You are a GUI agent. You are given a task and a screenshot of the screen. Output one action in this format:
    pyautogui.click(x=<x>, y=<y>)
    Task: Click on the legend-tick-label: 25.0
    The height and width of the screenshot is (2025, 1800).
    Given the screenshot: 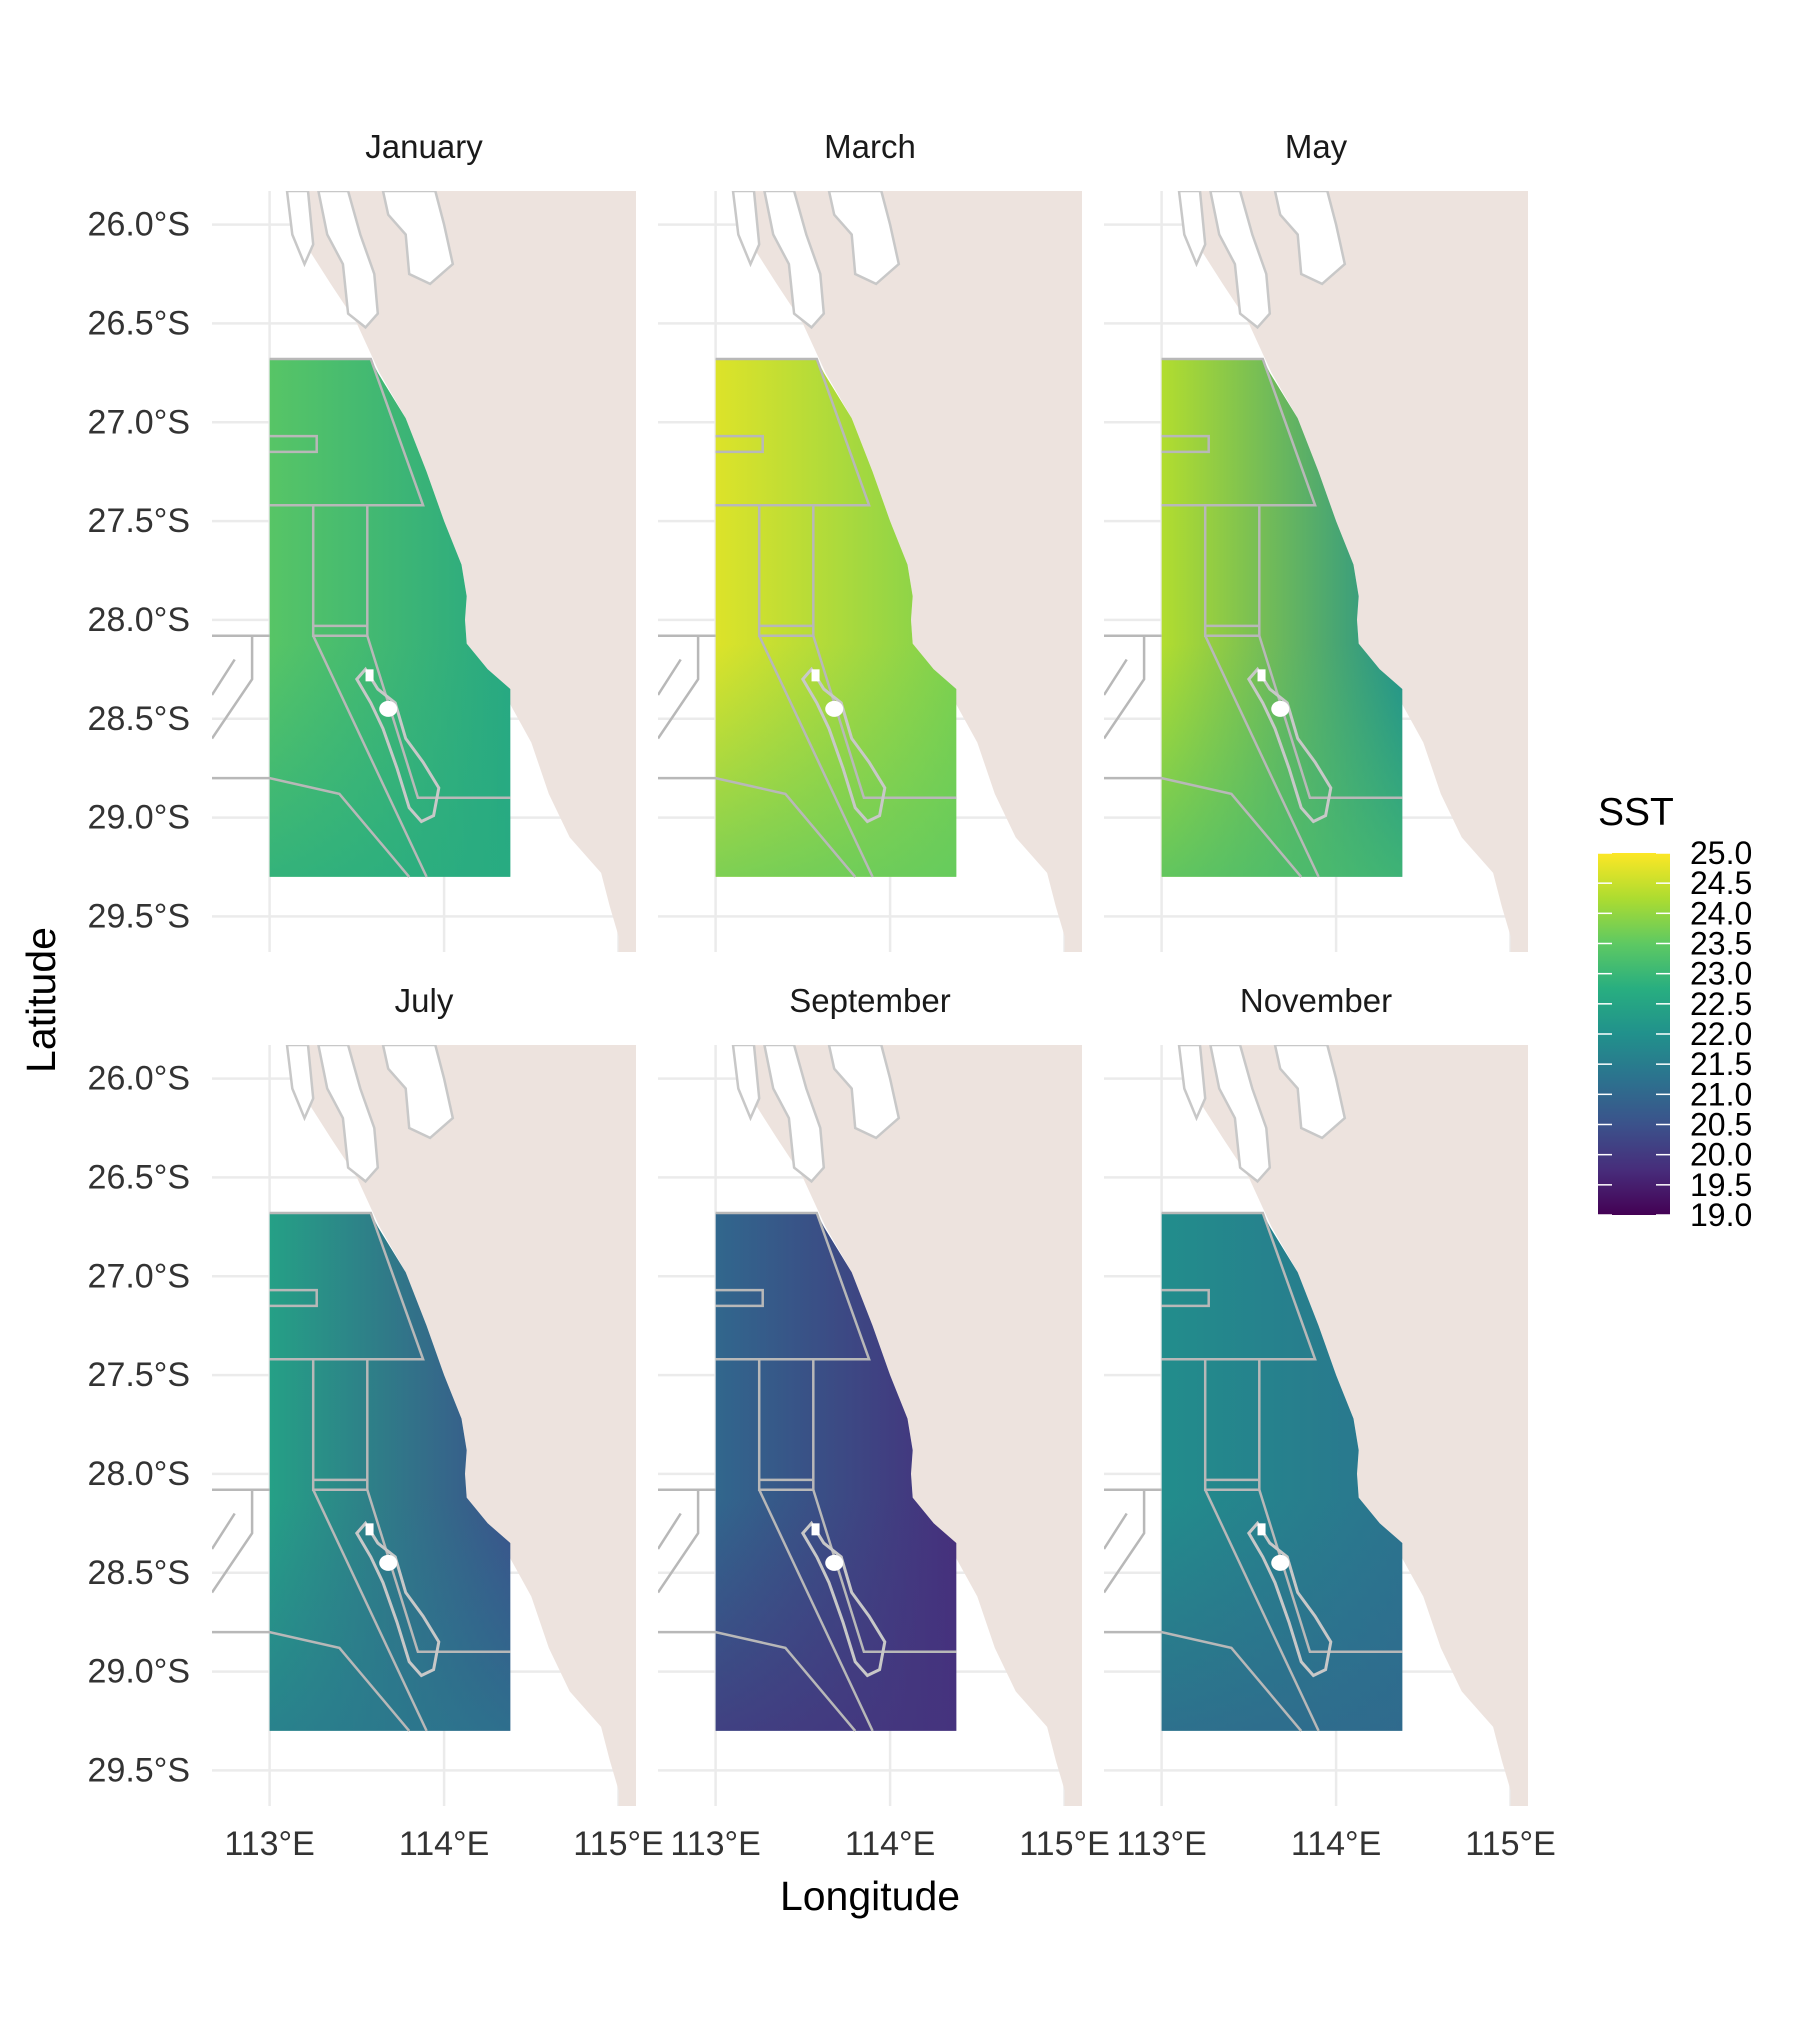 What is the action you would take?
    pyautogui.click(x=1721, y=853)
    